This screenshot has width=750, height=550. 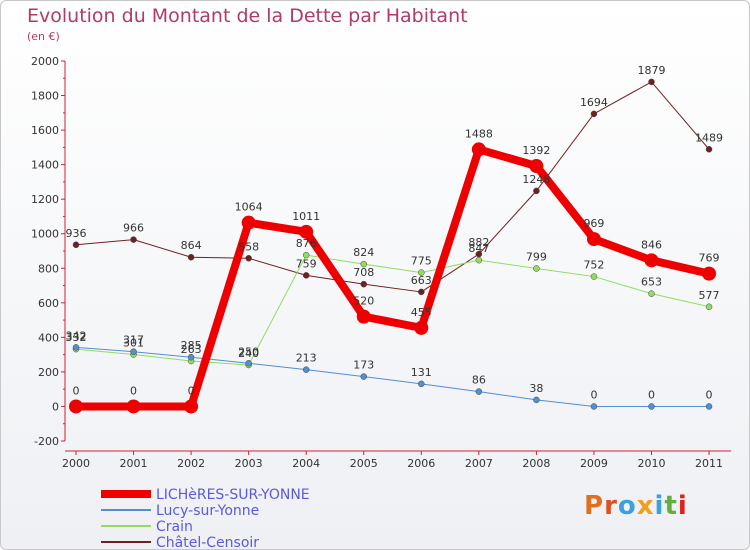 What do you see at coordinates (421, 261) in the screenshot?
I see `data-label: 775` at bounding box center [421, 261].